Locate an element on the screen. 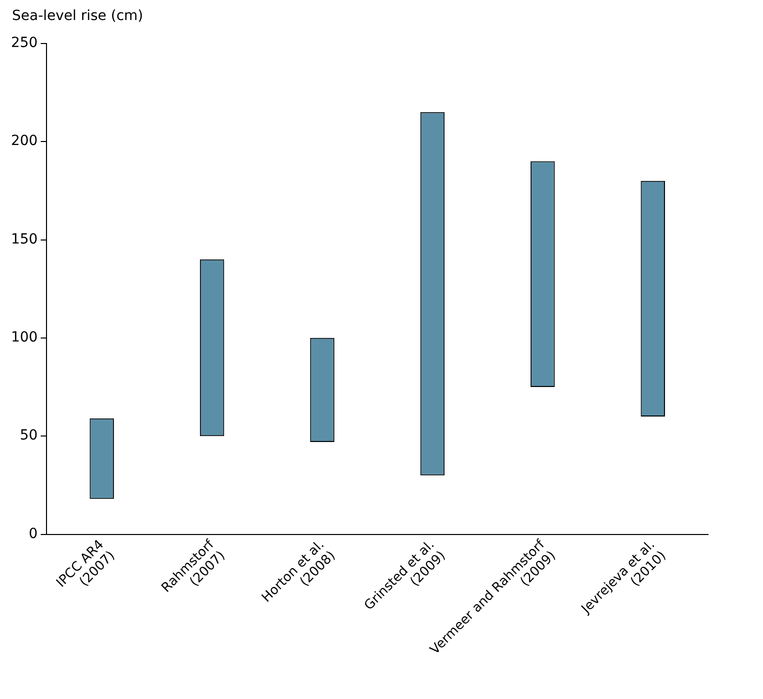 This screenshot has height=699, width=763. y-tick-label: 50 is located at coordinates (29, 436).